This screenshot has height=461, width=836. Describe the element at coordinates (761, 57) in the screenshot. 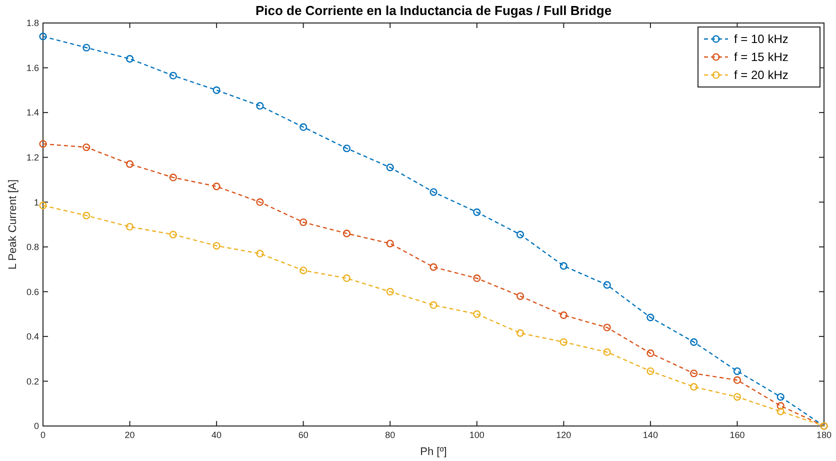

I see `legend-label: f = 15 kHz` at that location.